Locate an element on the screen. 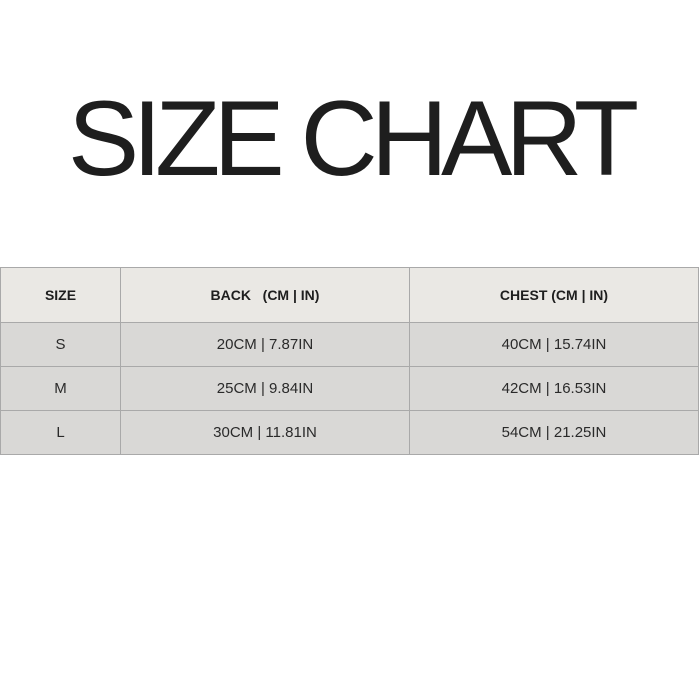 The height and width of the screenshot is (700, 700). cell-back: 20CM | 7.87IN is located at coordinates (265, 344).